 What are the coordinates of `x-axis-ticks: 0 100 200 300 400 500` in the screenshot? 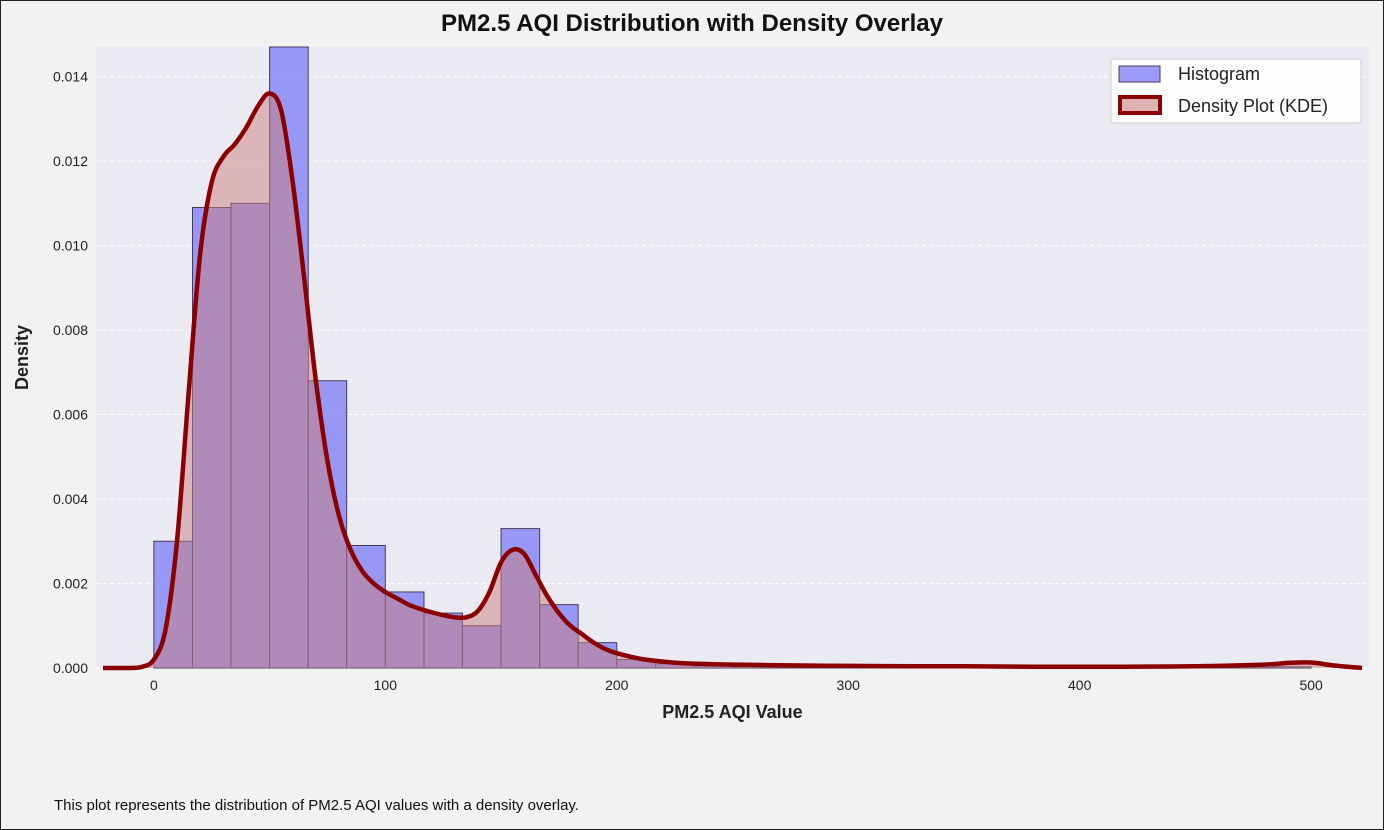 It's located at (736, 685).